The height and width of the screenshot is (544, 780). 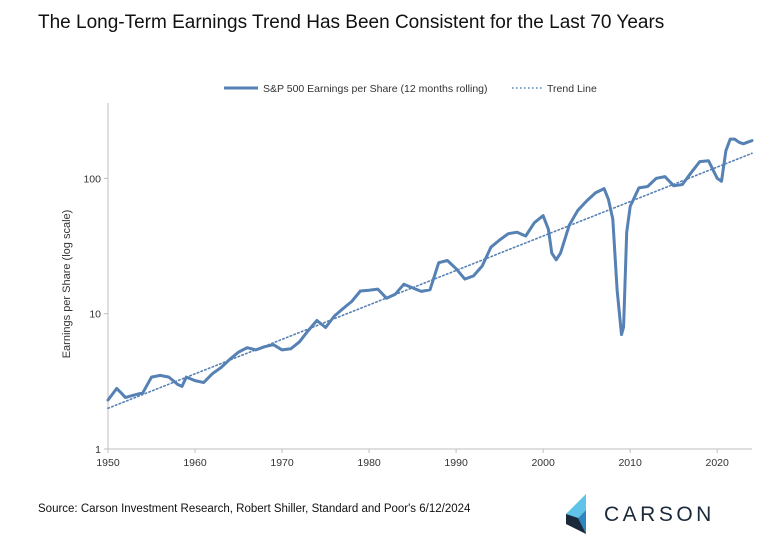 What do you see at coordinates (576, 514) in the screenshot?
I see `carson-logo-icon` at bounding box center [576, 514].